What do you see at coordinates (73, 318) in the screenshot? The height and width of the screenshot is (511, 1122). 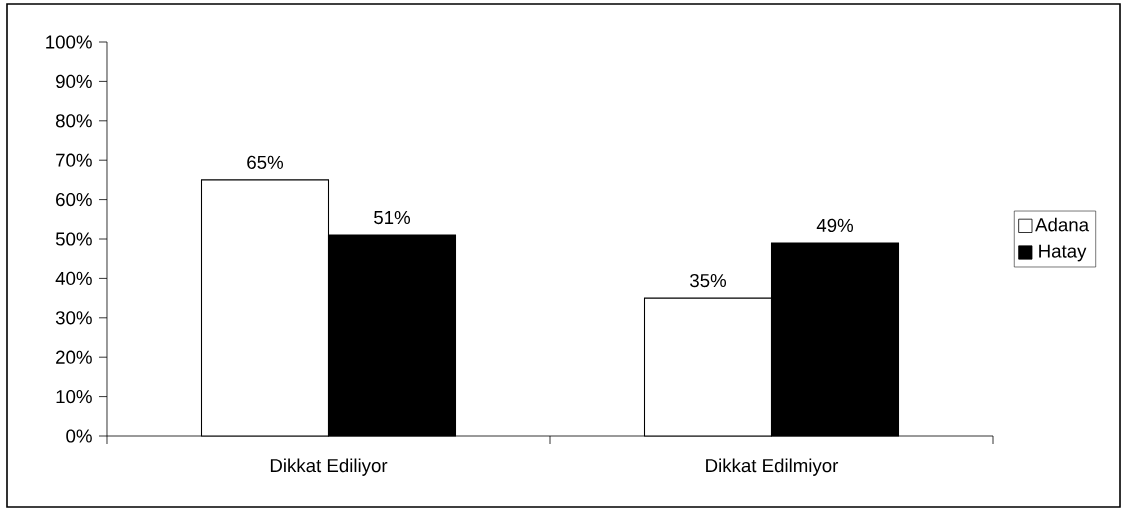 I see `y-tick-label: 30%` at bounding box center [73, 318].